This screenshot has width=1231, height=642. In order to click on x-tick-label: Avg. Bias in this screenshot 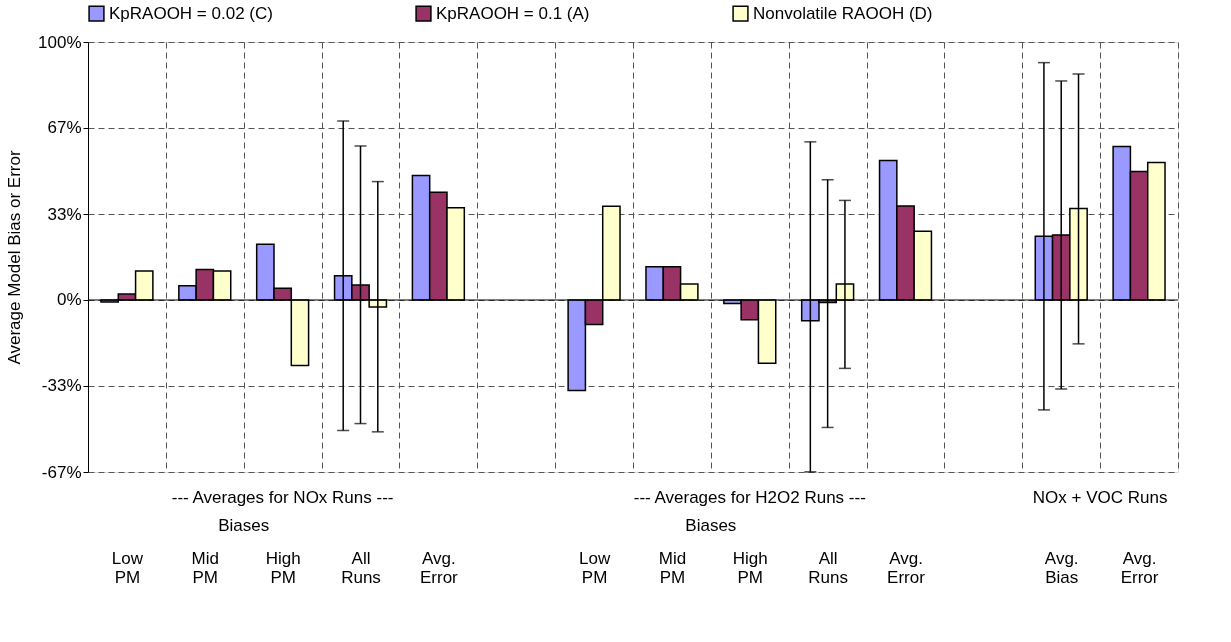, I will do `click(1061, 567)`.